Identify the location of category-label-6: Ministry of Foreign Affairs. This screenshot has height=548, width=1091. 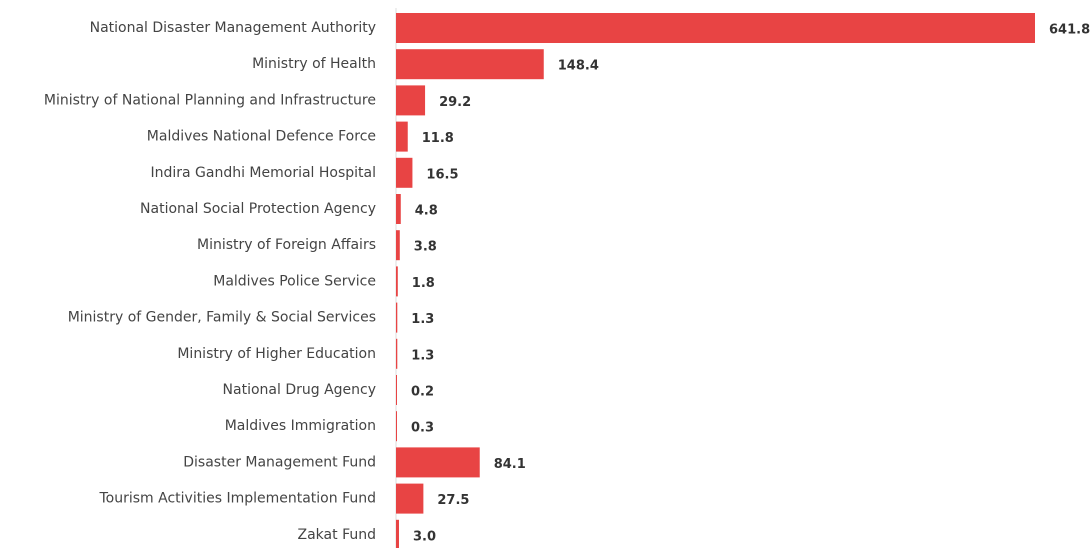
(286, 245).